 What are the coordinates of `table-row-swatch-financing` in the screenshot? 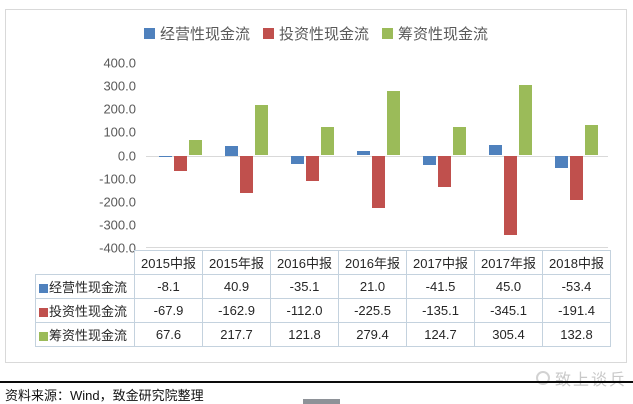 It's located at (43, 336).